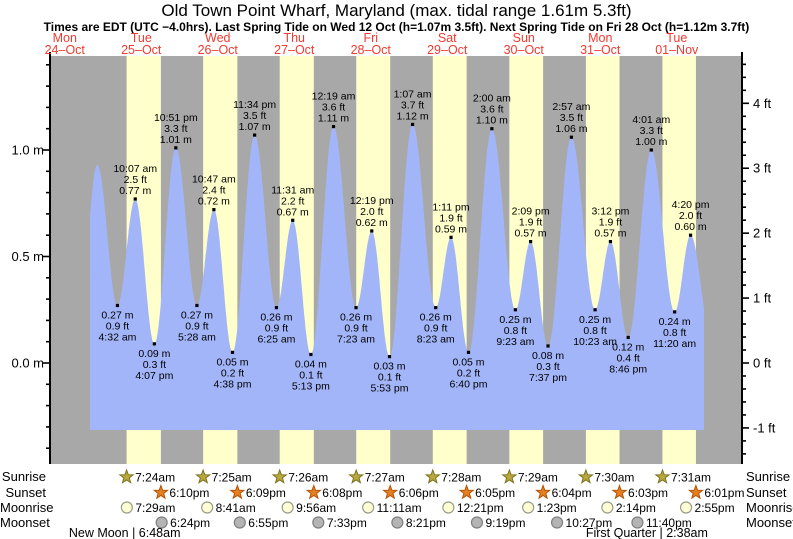 This screenshot has width=793, height=539. What do you see at coordinates (347, 523) in the screenshot?
I see `moonset-time: 7:33pm` at bounding box center [347, 523].